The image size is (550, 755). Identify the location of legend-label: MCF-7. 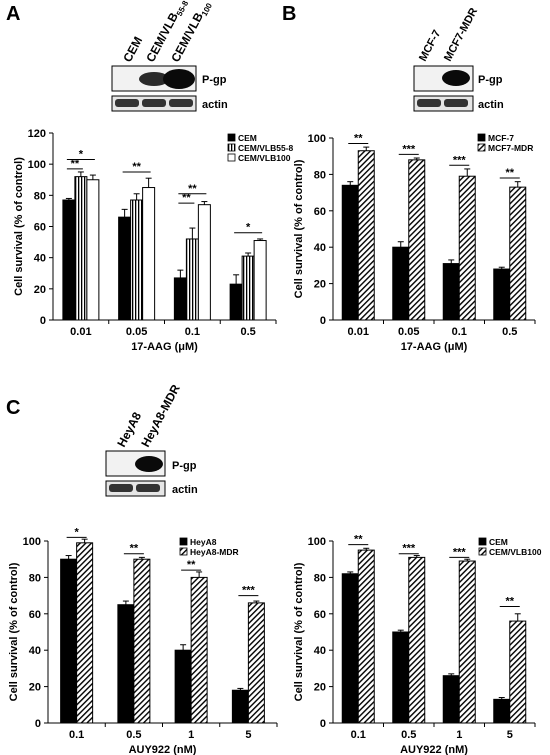
(501, 138).